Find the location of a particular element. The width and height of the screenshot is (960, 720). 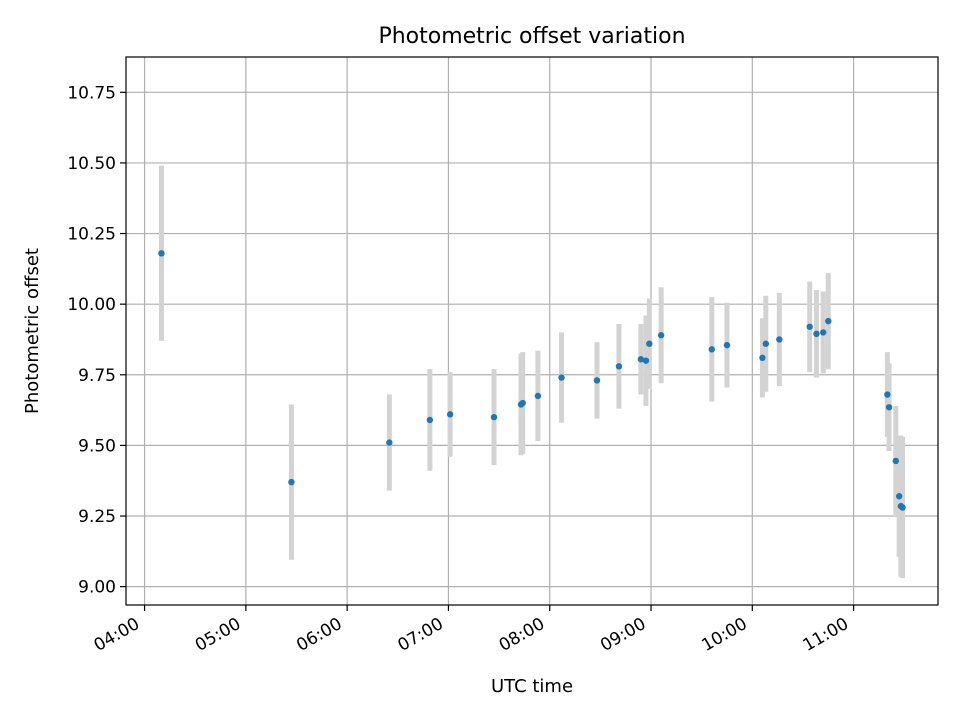

y-tick-label: 9.25 is located at coordinates (97, 517).